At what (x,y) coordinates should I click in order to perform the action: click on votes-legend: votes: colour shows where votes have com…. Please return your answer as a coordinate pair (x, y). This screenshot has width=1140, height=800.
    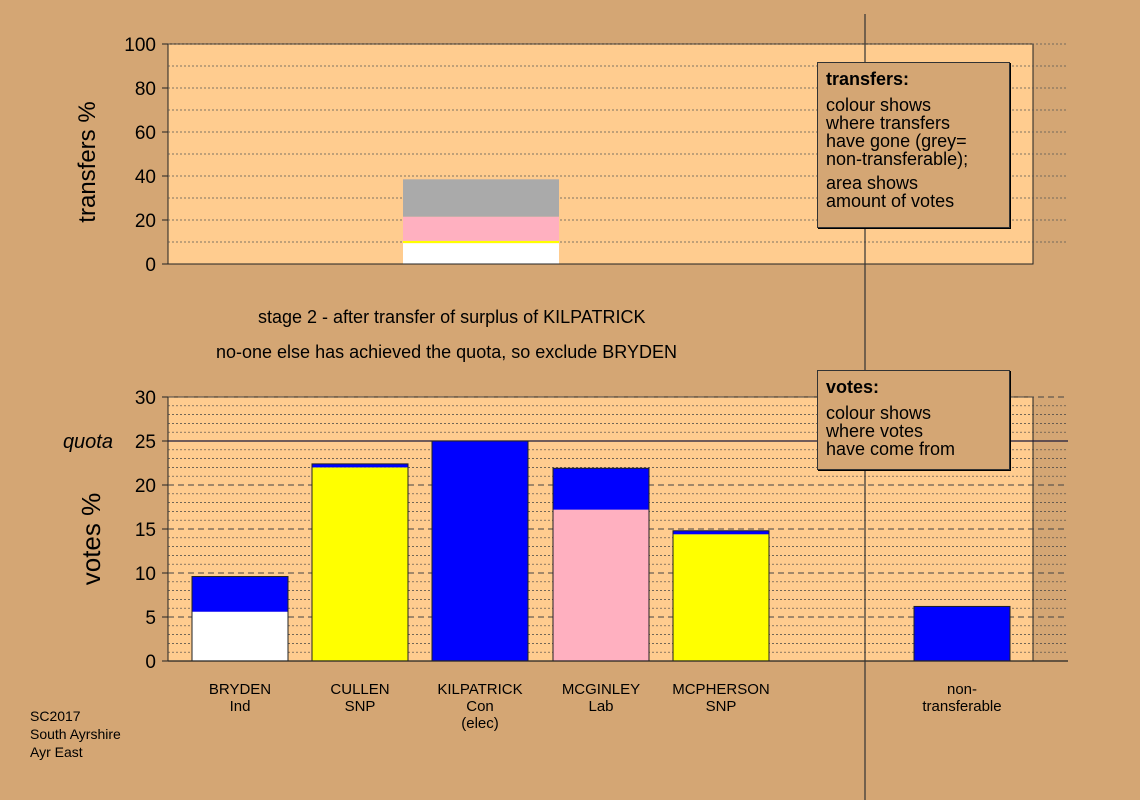
    Looking at the image, I should click on (913, 420).